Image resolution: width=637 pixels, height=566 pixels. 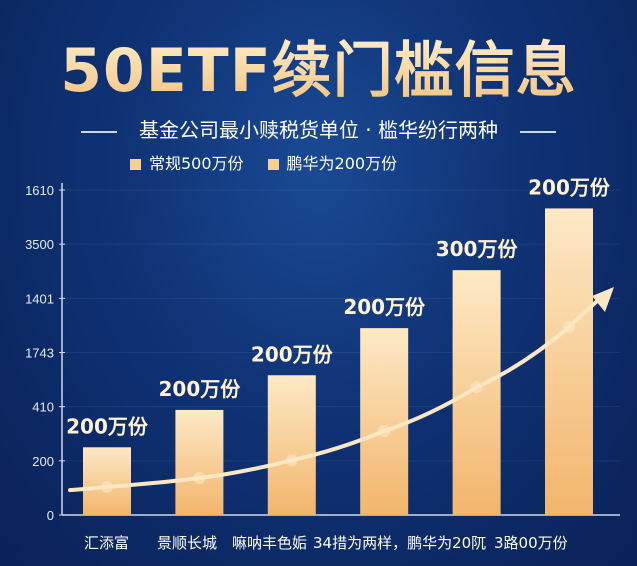 What do you see at coordinates (399, 543) in the screenshot?
I see `x-tick-label: 34措为两样，鹏华为20阢` at bounding box center [399, 543].